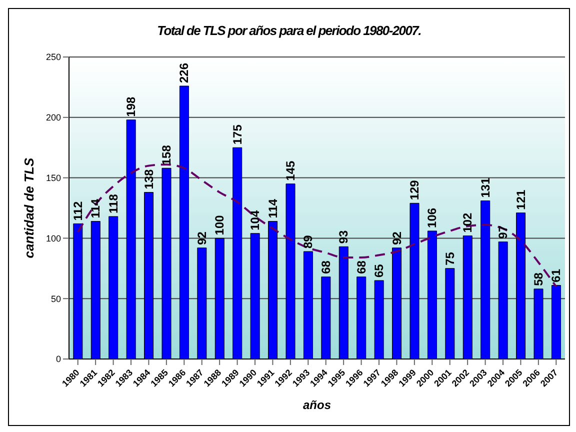  Describe the element at coordinates (149, 179) in the screenshot. I see `data-label: 138` at that location.